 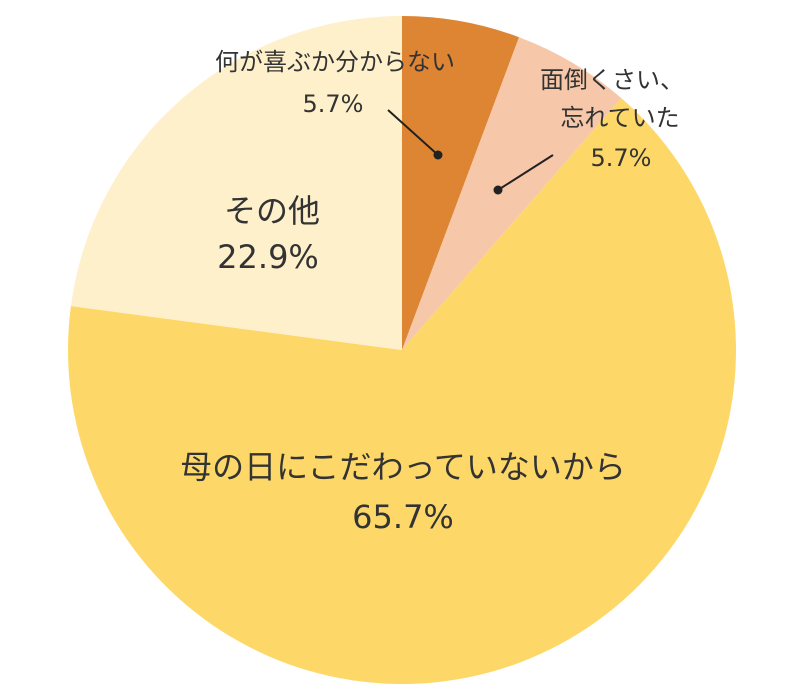 What do you see at coordinates (335, 62) in the screenshot?
I see `slice-label-1: 何が喜ぶか分からない` at bounding box center [335, 62].